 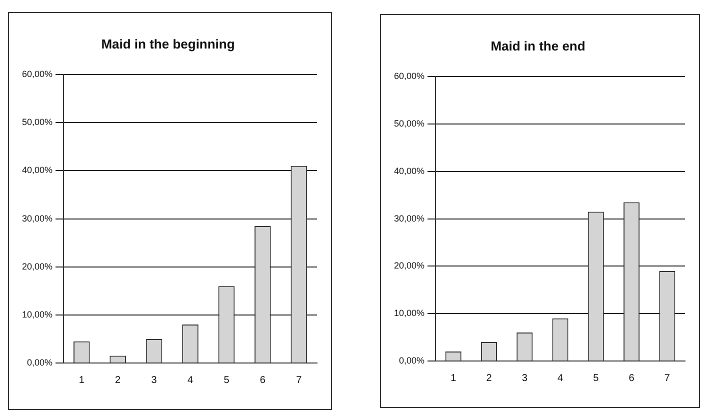 What do you see at coordinates (538, 46) in the screenshot?
I see `chart-title: Maid in the end` at bounding box center [538, 46].